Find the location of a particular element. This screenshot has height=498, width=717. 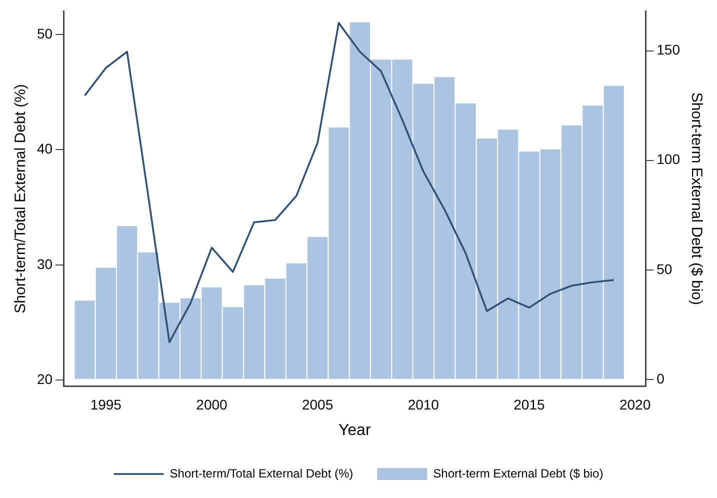

y2-tick-label: 50 is located at coordinates (664, 268).